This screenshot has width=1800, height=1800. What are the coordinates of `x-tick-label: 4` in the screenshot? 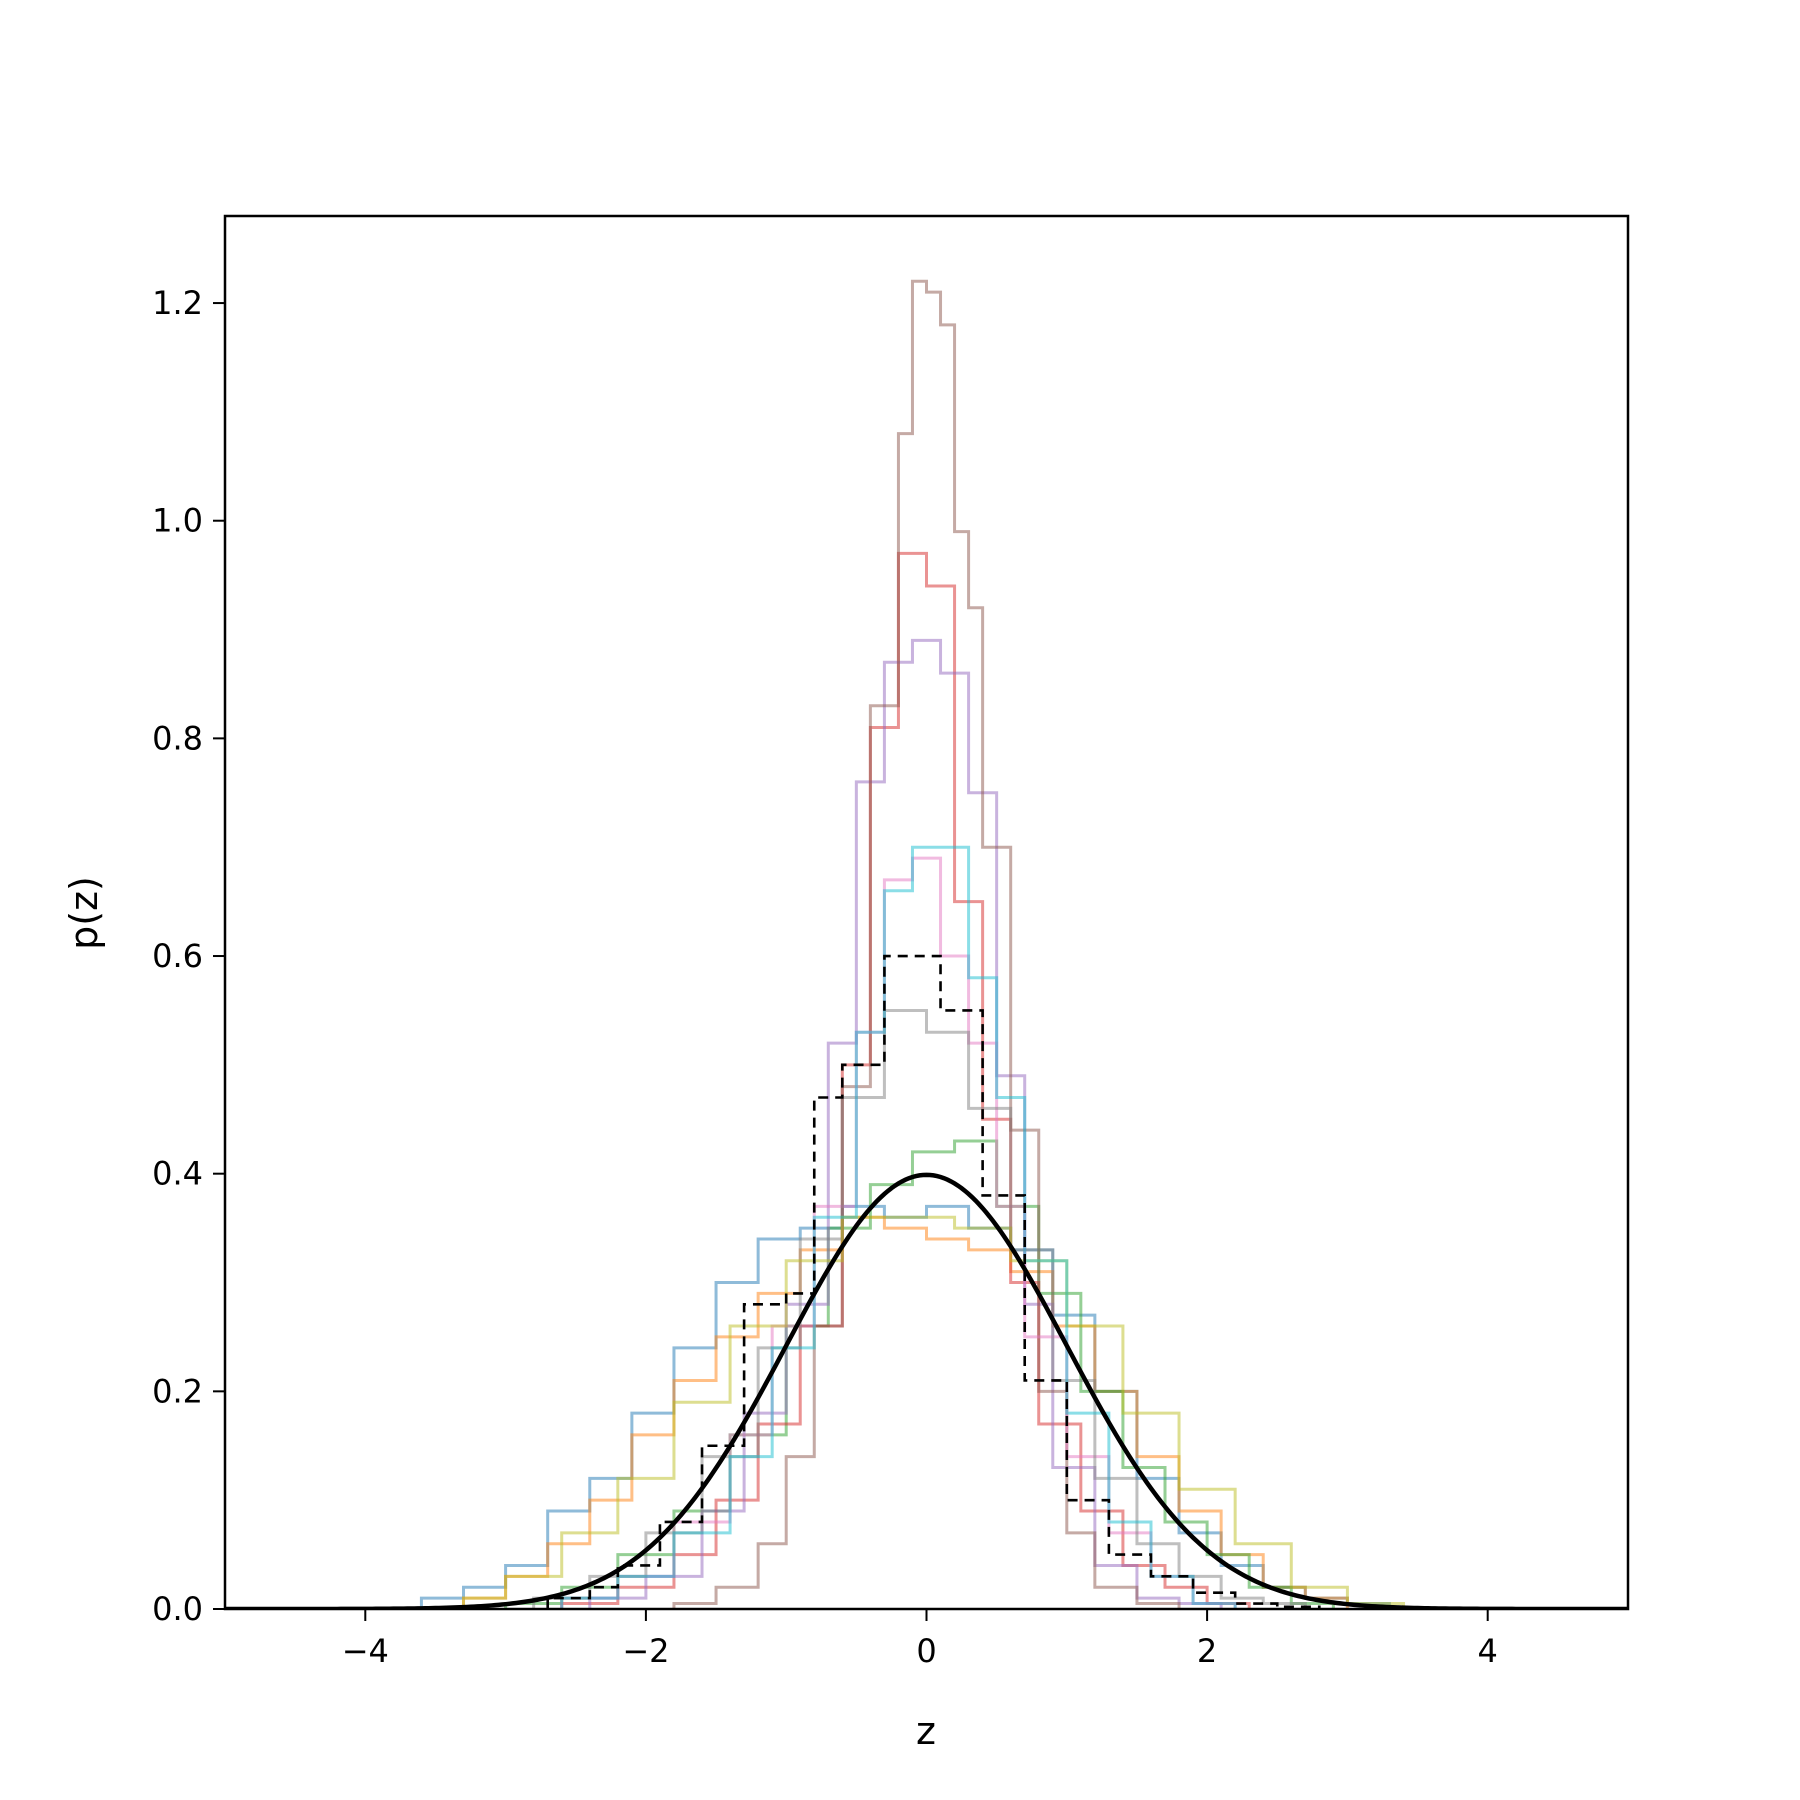 It's located at (1488, 1651).